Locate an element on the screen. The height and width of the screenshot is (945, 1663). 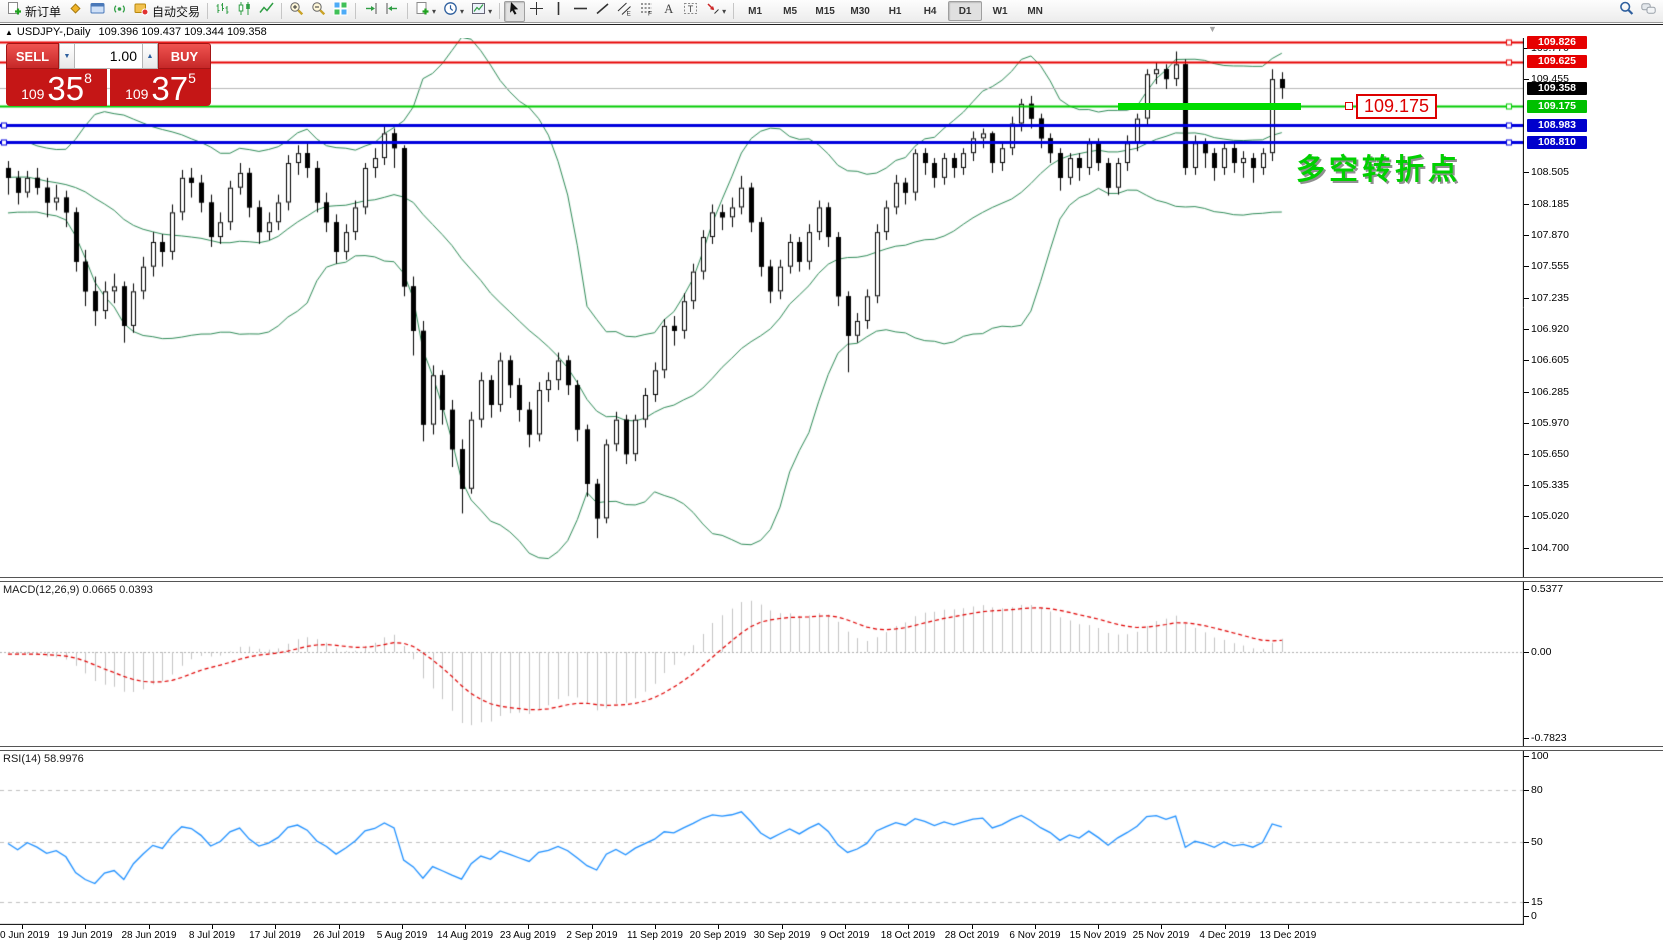
buy-price-display: 109 37 5 is located at coordinates (160, 87).